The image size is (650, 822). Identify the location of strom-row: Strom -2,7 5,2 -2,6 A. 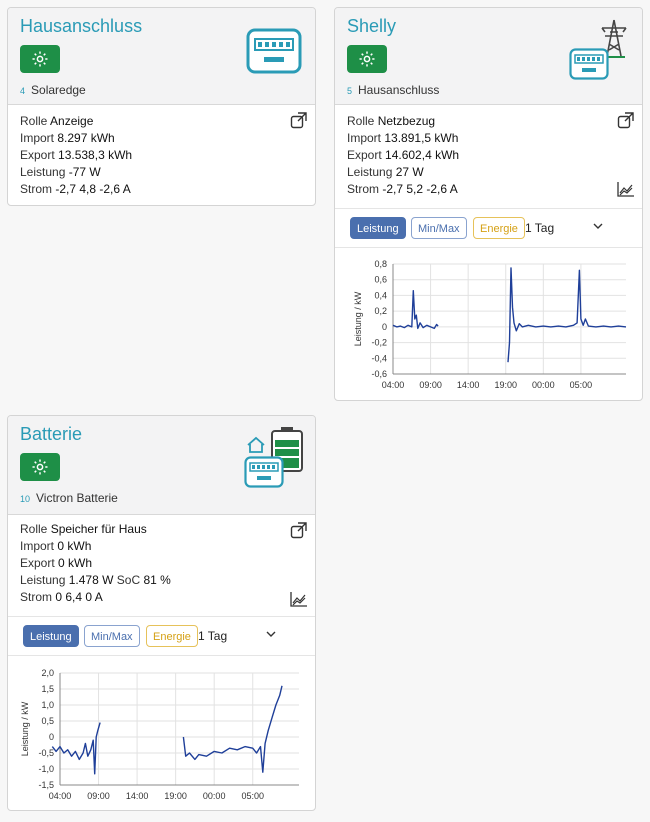
(402, 189).